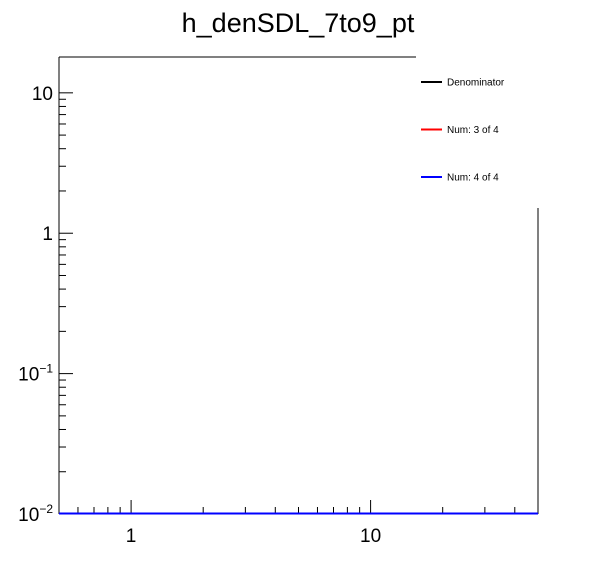 This screenshot has height=572, width=596. Describe the element at coordinates (473, 178) in the screenshot. I see `legend-label-3: Num: 4 of 4` at that location.